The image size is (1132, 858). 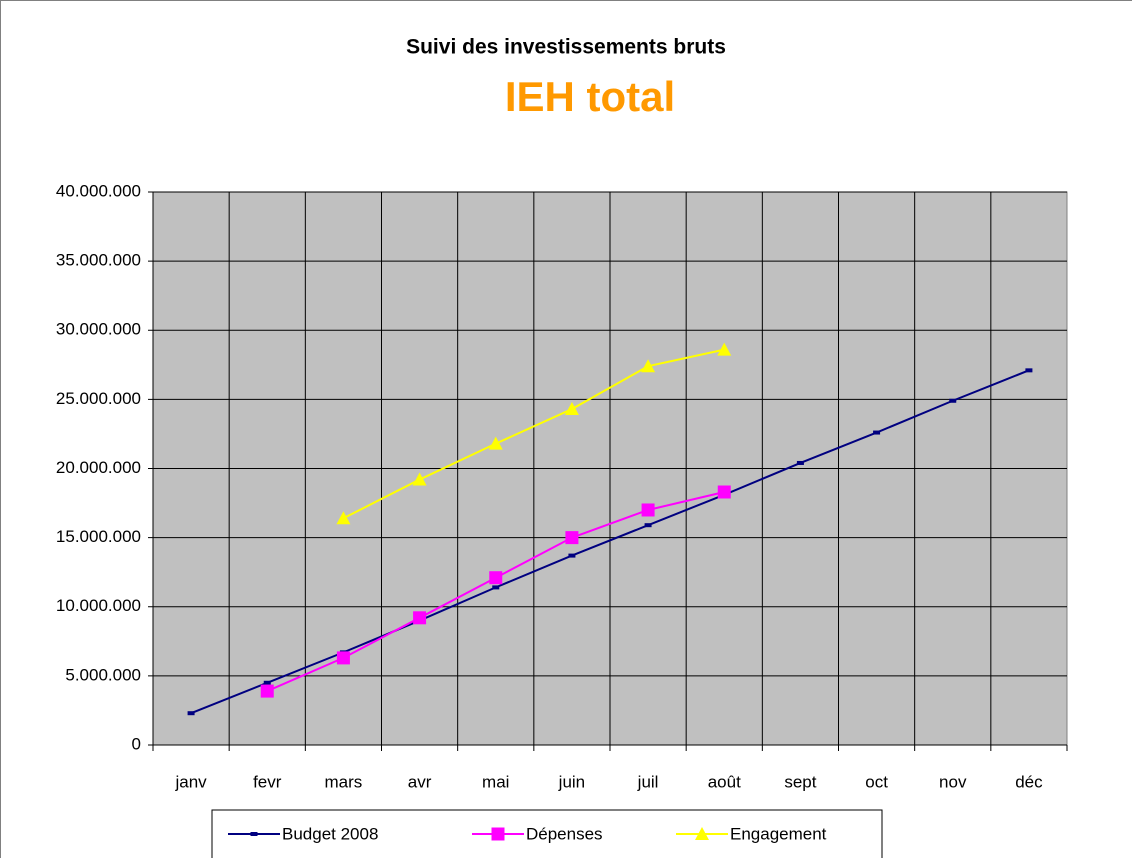 I want to click on y-tick-label: 25.000.000, so click(x=98, y=398).